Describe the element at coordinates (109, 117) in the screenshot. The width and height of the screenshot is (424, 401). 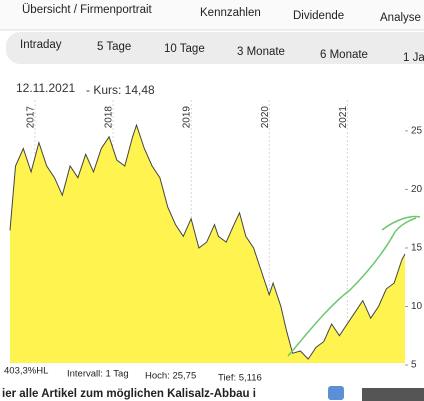
I see `x-tick-label: 2018` at that location.